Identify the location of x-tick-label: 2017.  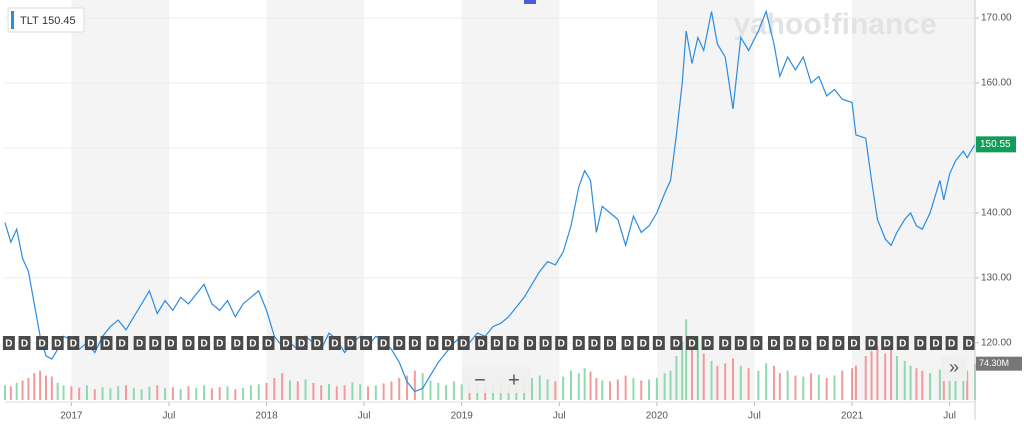
(71, 416).